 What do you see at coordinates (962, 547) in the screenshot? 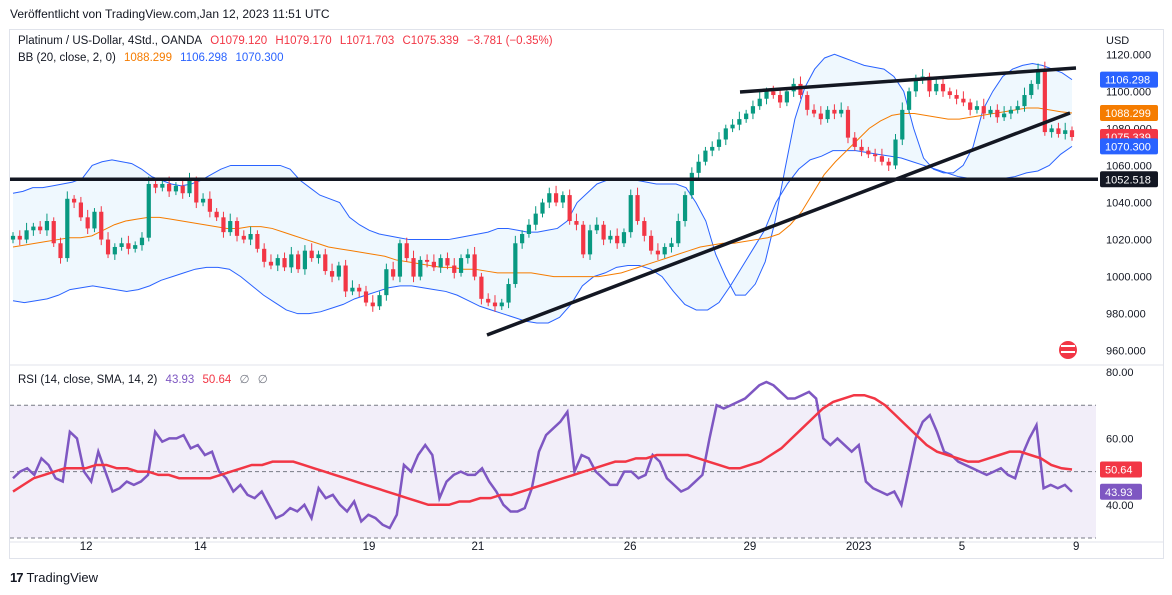
I see `x-tick-label: 5` at bounding box center [962, 547].